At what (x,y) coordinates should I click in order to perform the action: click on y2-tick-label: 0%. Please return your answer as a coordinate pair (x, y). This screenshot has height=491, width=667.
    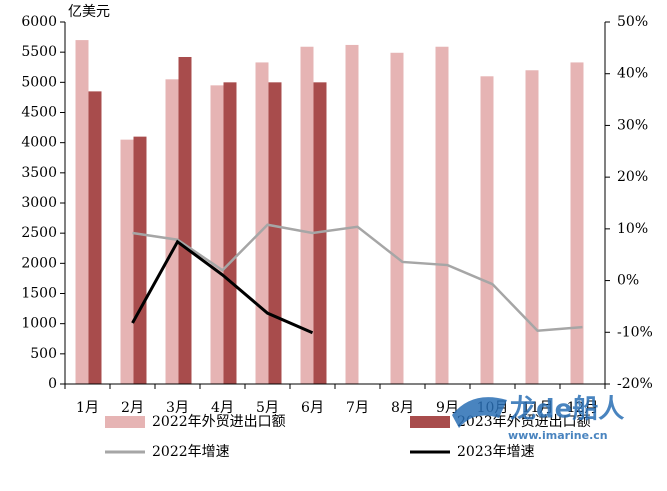
    Looking at the image, I should click on (628, 281).